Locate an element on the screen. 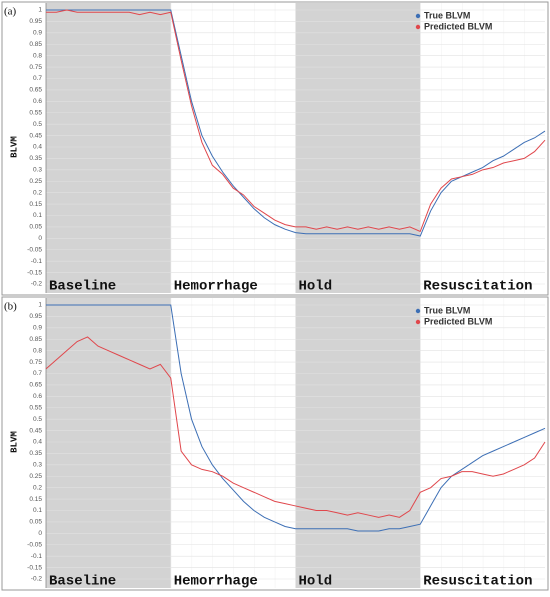 This screenshot has width=550, height=597. panel-label: (b) is located at coordinates (10, 307).